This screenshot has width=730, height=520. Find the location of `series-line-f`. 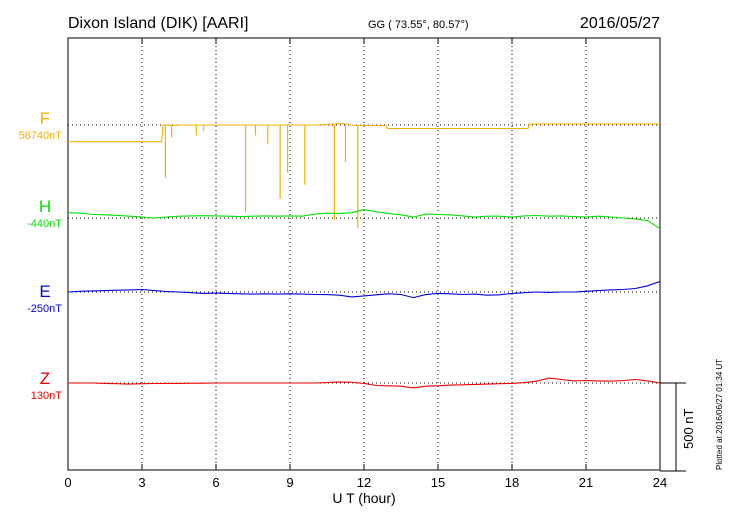

series-line-f is located at coordinates (364, 133).